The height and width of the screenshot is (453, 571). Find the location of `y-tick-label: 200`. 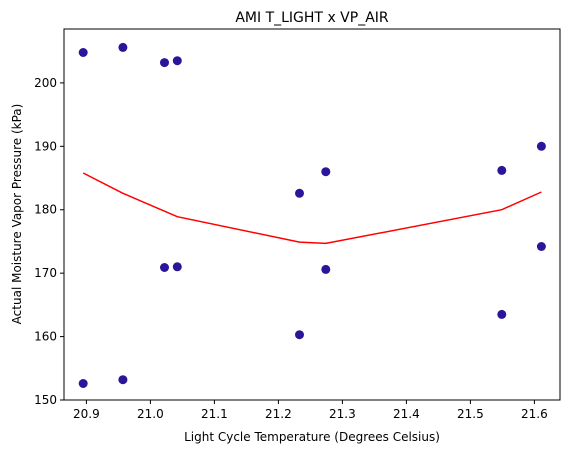

y-tick-label: 200 is located at coordinates (45, 83).